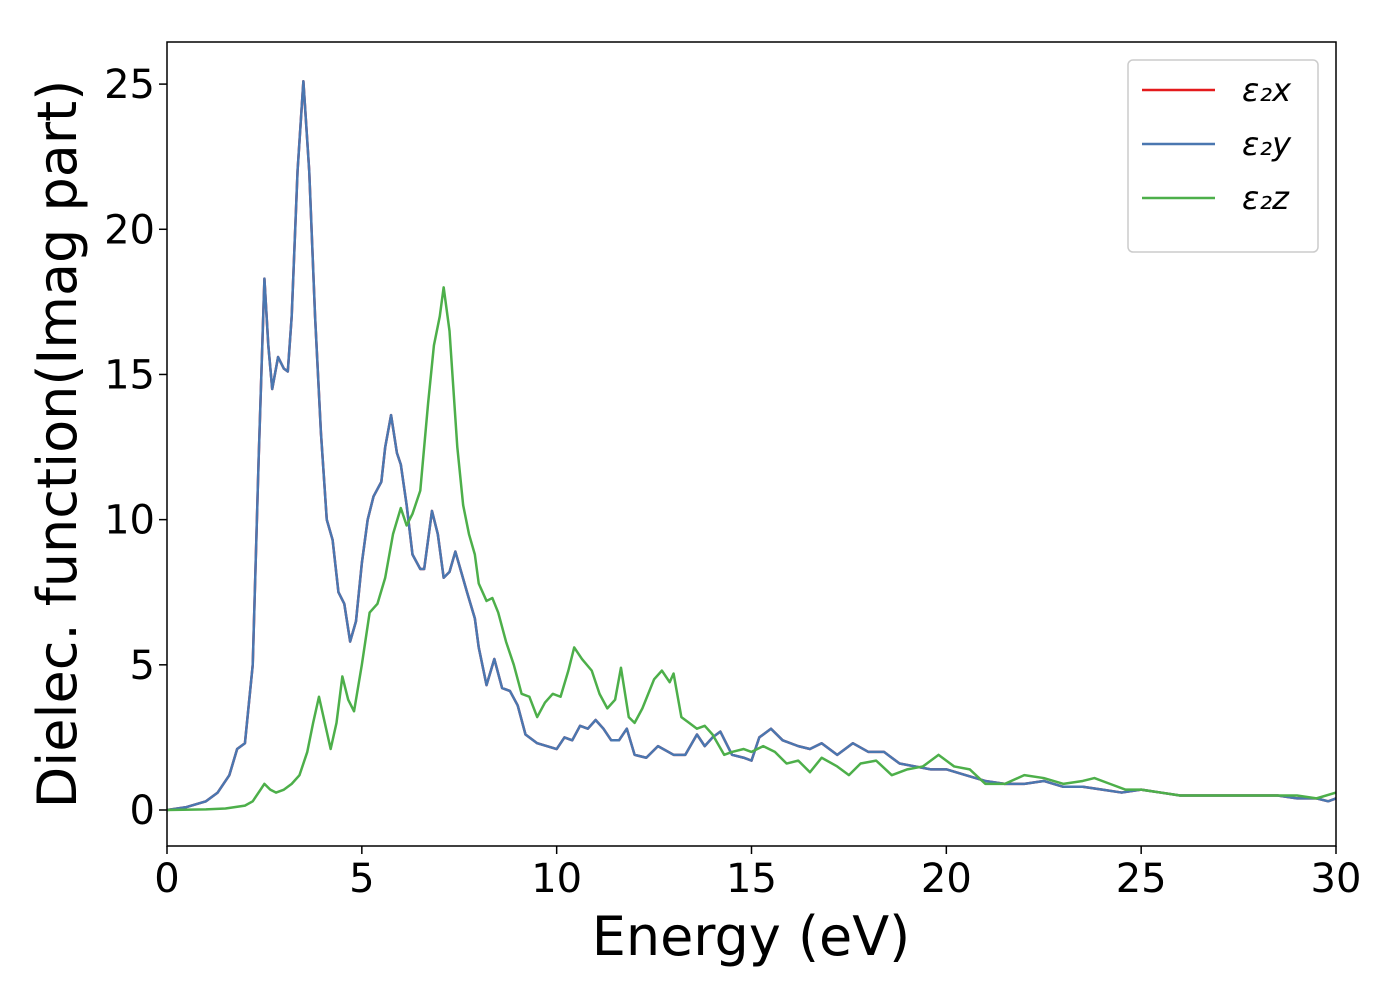 The height and width of the screenshot is (1004, 1400). What do you see at coordinates (1141, 879) in the screenshot?
I see `x-tick-label: 25` at bounding box center [1141, 879].